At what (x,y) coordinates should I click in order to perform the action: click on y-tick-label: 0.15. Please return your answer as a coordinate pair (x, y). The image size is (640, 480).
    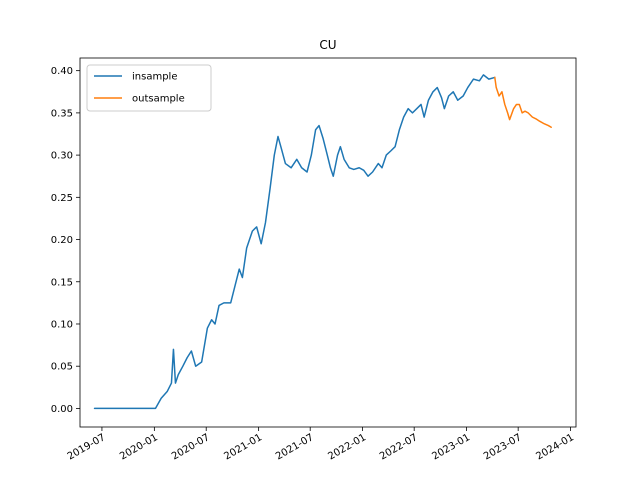
    Looking at the image, I should click on (62, 282).